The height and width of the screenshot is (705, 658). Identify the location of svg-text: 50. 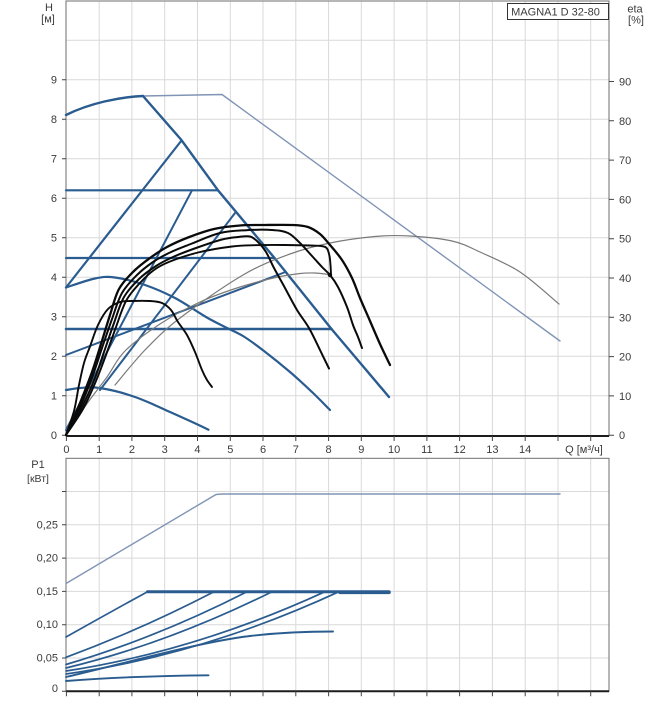
(625, 240).